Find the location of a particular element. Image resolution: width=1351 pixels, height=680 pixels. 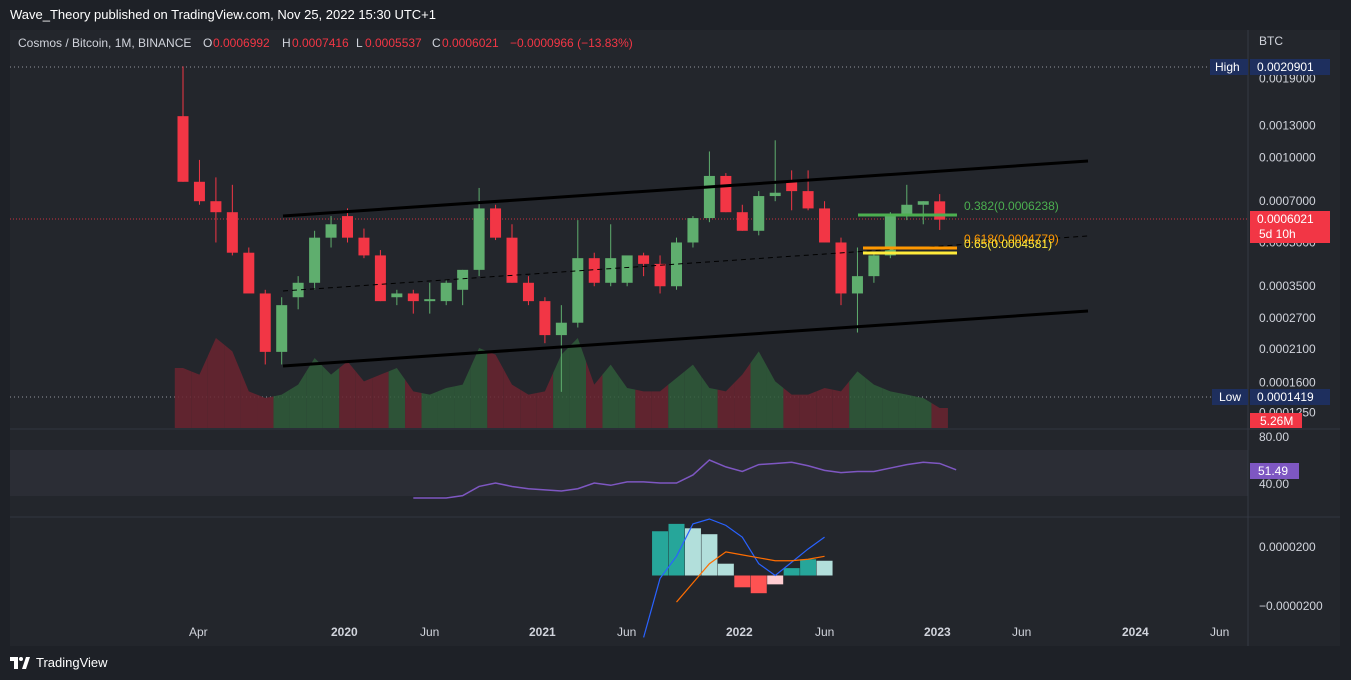

tradingview-logo: TradingView is located at coordinates (59, 662).